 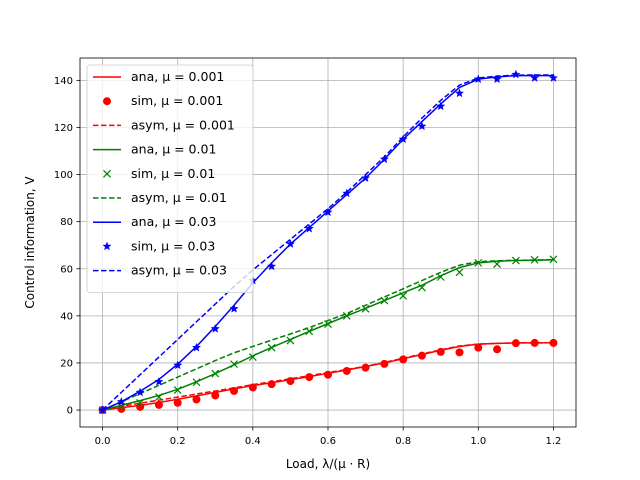 I want to click on legend-entry: asym, μ = 0.01, so click(x=160, y=197).